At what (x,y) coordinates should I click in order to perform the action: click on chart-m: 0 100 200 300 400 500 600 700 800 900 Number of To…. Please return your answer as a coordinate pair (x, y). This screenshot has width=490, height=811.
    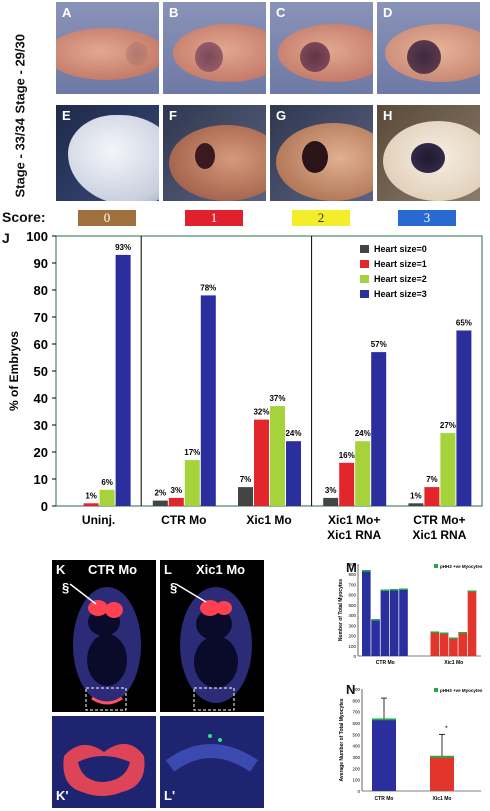
    Looking at the image, I should click on (410, 614).